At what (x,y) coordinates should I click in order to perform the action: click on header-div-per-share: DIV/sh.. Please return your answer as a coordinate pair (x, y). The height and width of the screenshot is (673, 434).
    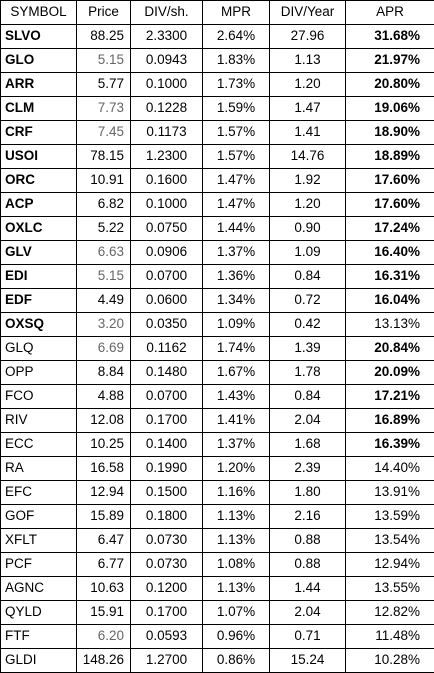
    Looking at the image, I should click on (166, 12).